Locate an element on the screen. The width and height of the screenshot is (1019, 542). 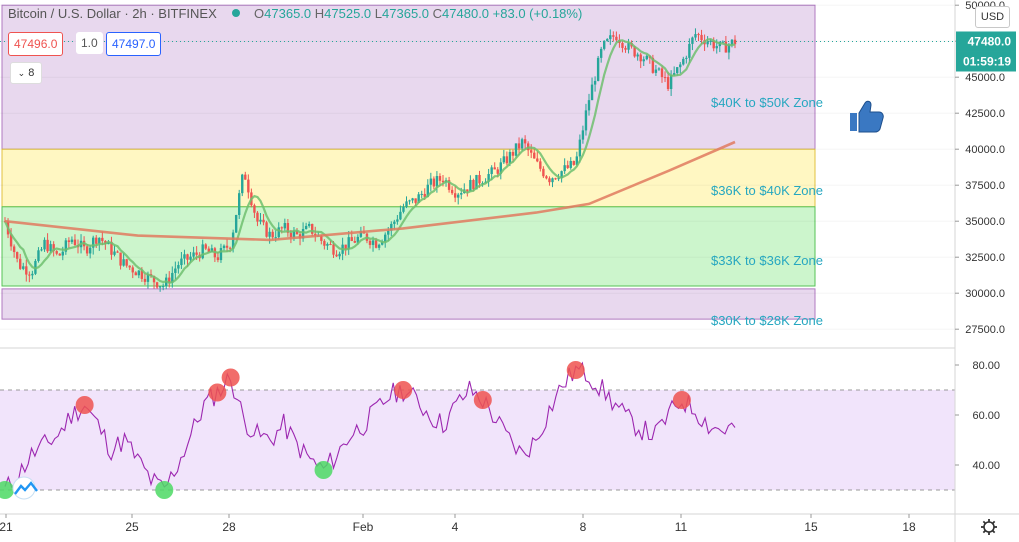
ohlc-close: 47480.0 is located at coordinates (466, 13).